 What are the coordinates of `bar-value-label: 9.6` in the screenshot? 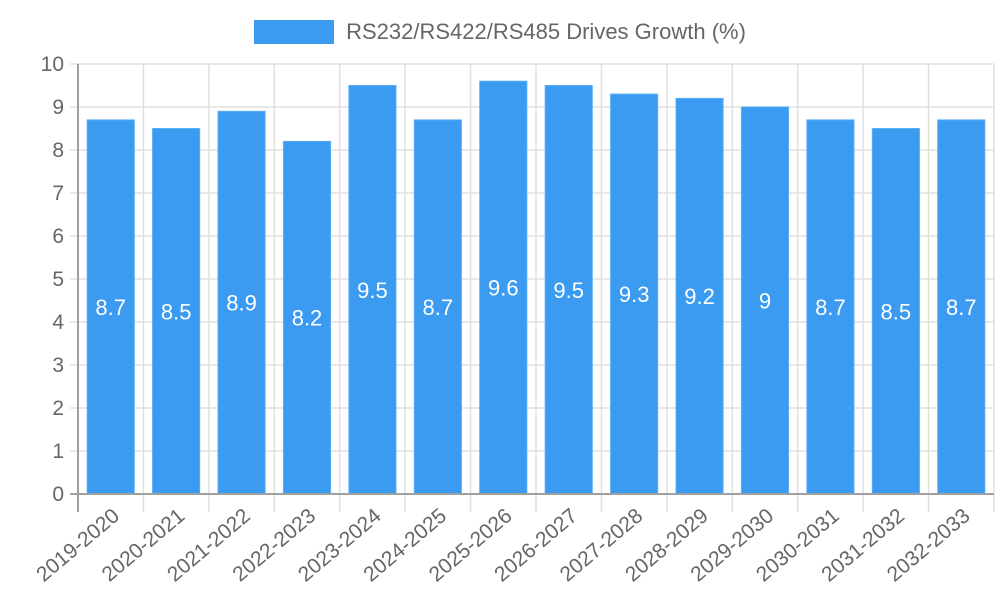 It's located at (503, 288).